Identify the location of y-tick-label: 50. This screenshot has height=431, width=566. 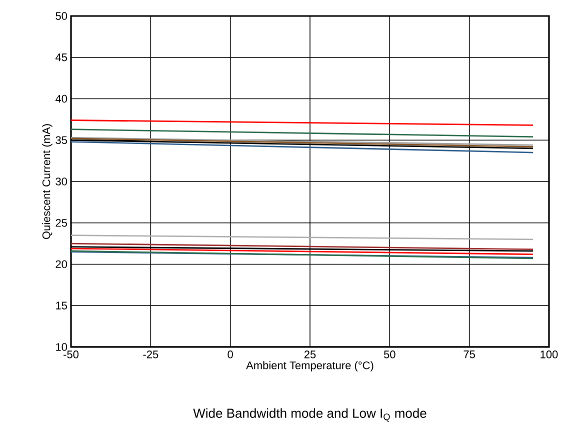
(62, 16).